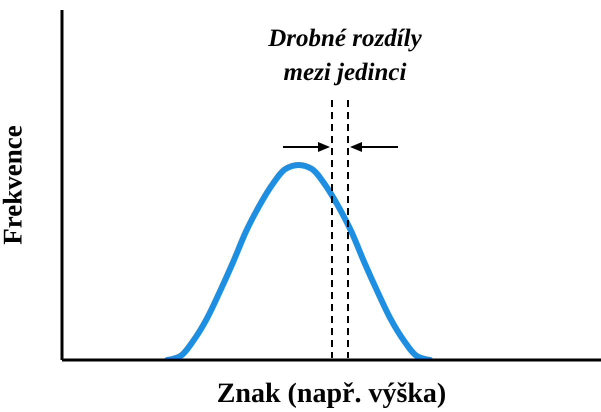 This screenshot has height=412, width=601. Describe the element at coordinates (331, 393) in the screenshot. I see `x-axis-title: Znak (např. výška)` at that location.